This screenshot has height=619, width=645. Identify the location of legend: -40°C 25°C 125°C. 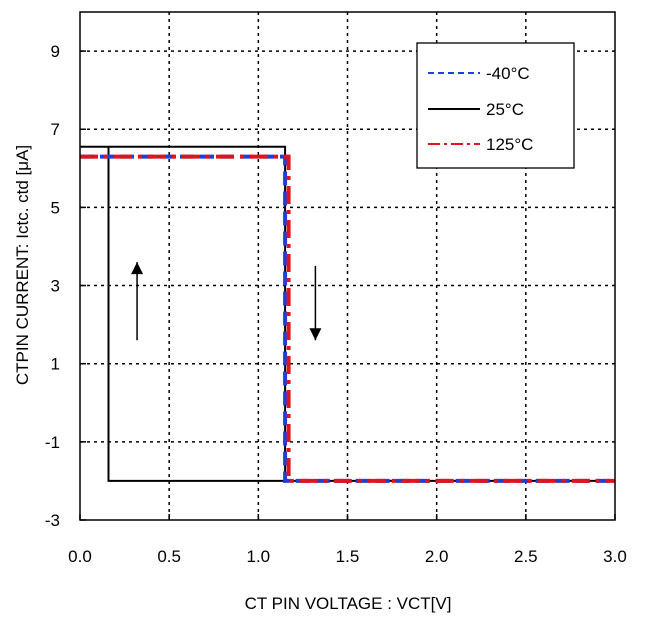
(495, 105).